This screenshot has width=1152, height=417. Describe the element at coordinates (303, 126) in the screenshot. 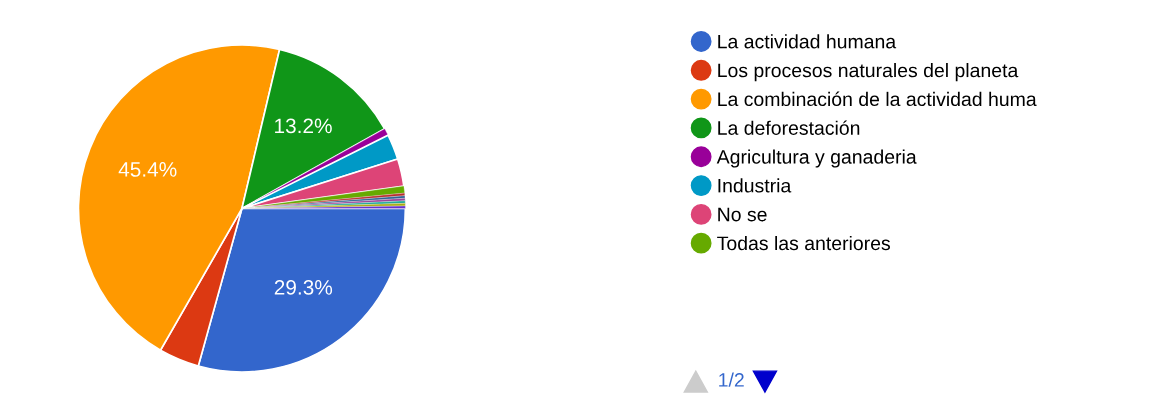

I see `data-label: 13.2%` at that location.